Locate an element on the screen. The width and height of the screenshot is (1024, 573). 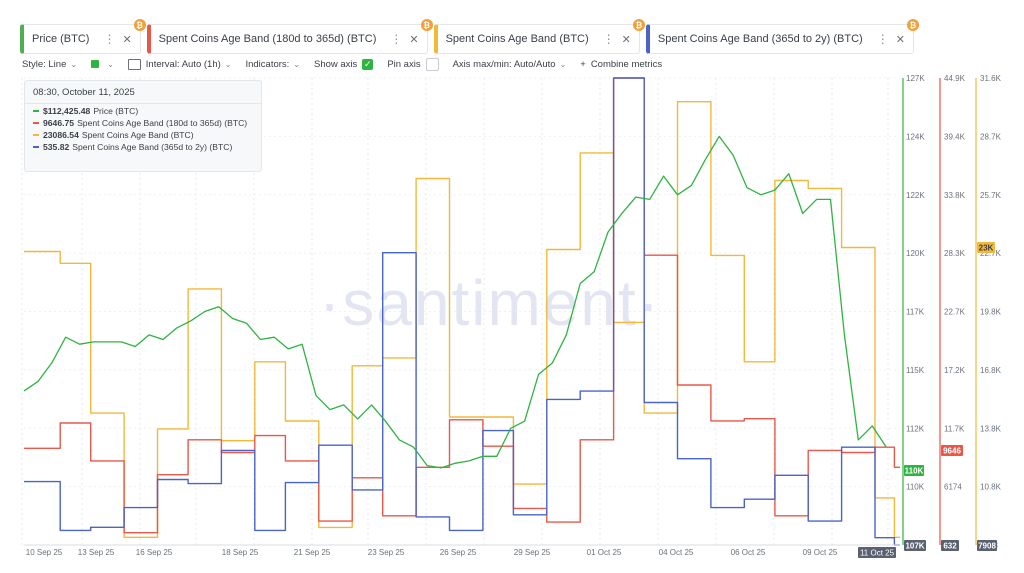
band-min-badge-bg is located at coordinates (987, 545).